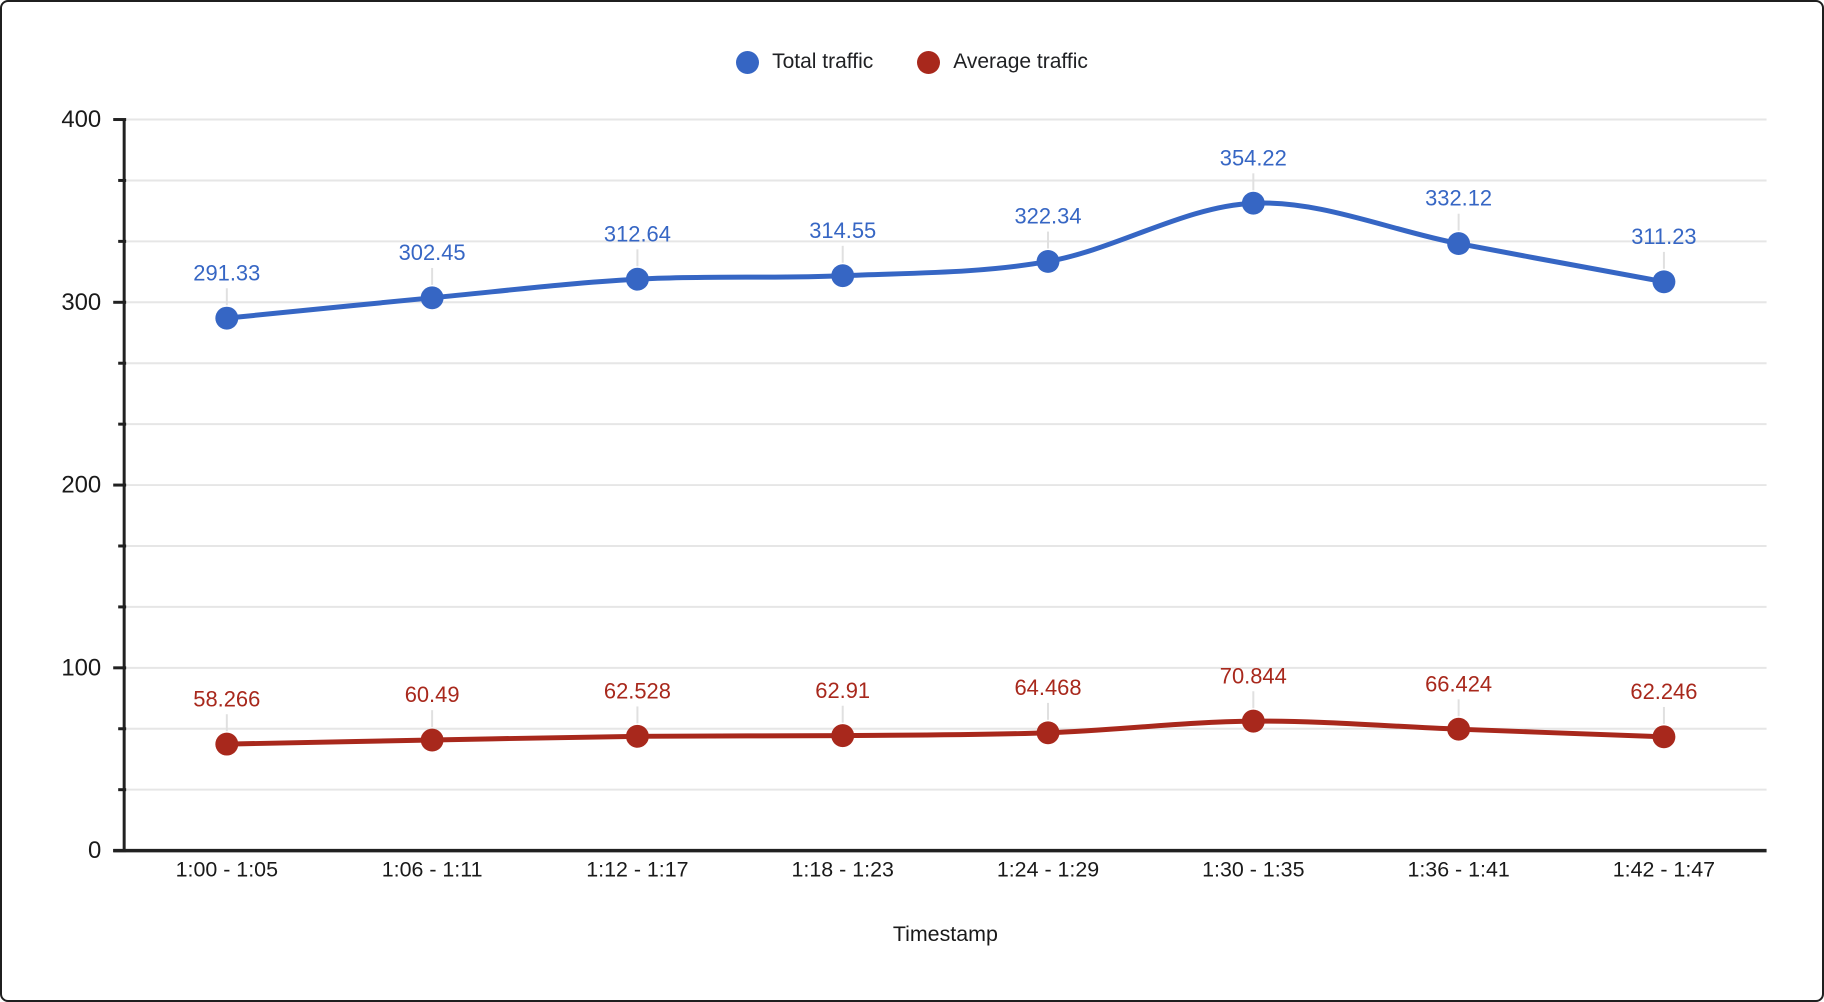  What do you see at coordinates (1253, 869) in the screenshot?
I see `x-axis-tick-label: 1:30 - 1:35` at bounding box center [1253, 869].